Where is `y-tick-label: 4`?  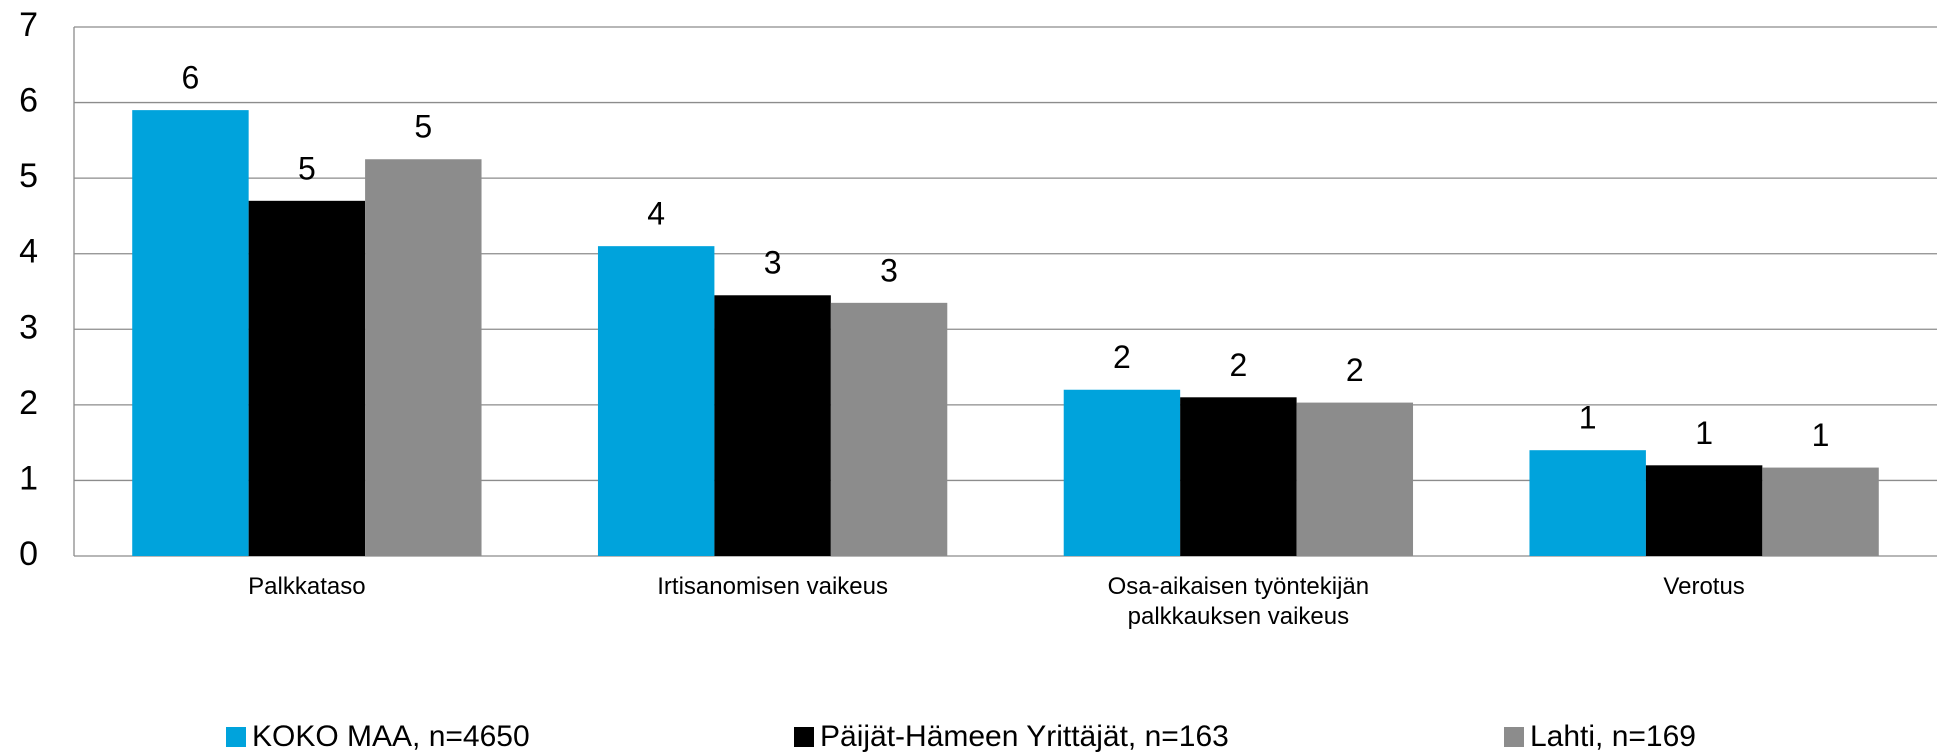 y-tick-label: 4 is located at coordinates (28, 252).